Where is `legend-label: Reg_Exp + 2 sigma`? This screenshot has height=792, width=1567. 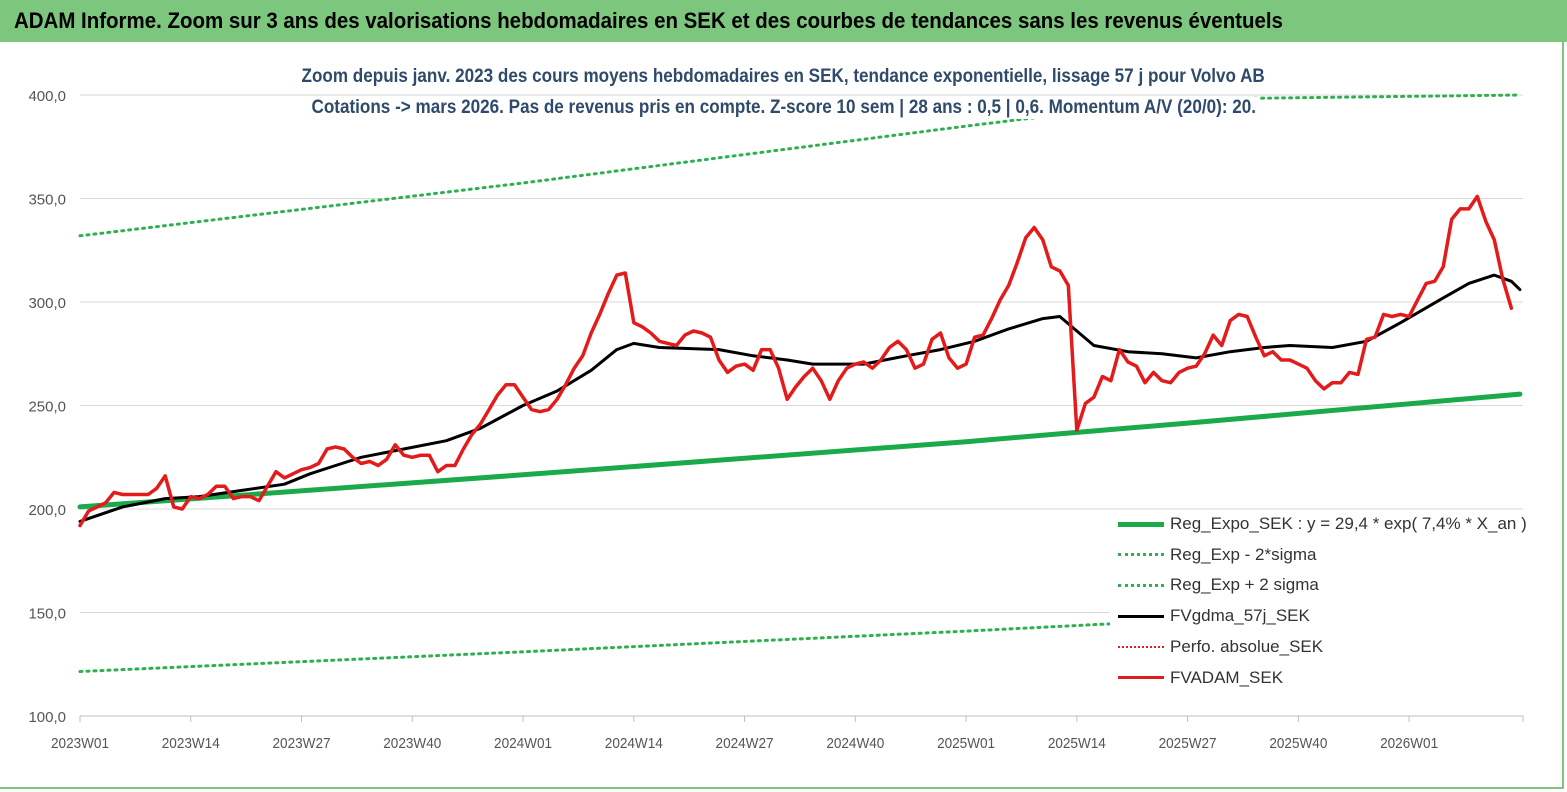
legend-label: Reg_Exp + 2 sigma is located at coordinates (1244, 585).